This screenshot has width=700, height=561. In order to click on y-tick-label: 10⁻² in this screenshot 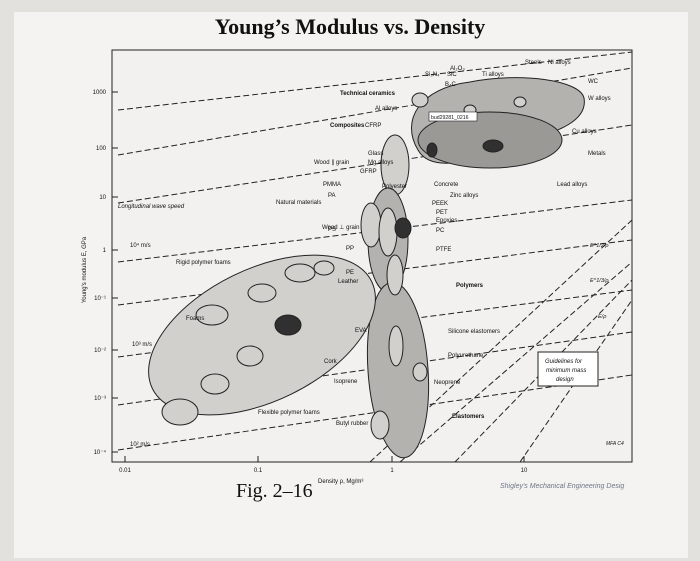, I will do `click(100, 351)`.